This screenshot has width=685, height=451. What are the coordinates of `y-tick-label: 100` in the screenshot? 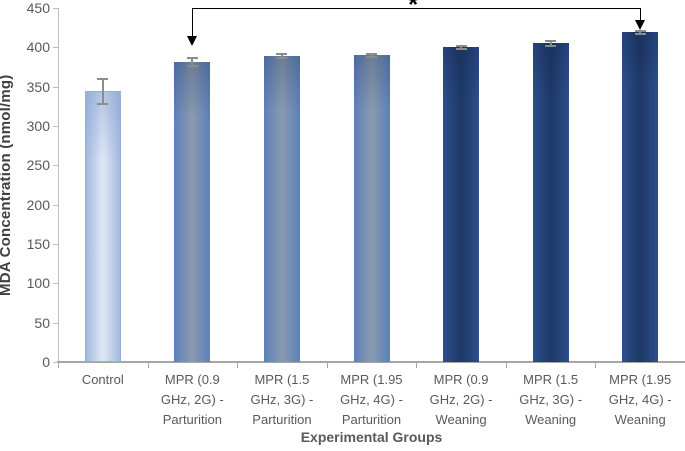 It's located at (38, 283).